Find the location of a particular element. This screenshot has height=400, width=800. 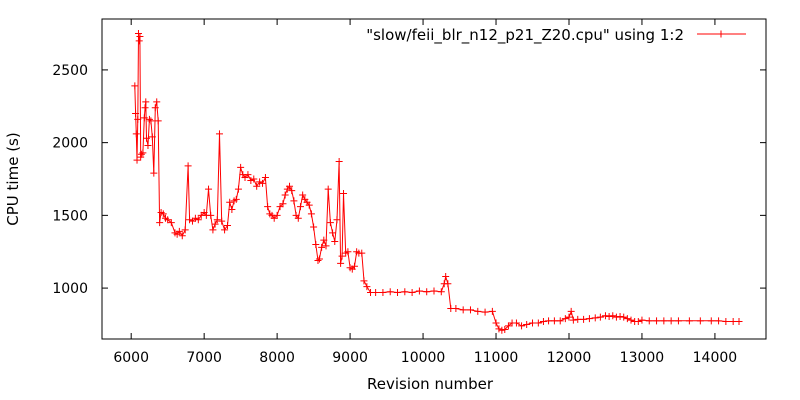

x-tick-label: 8000 is located at coordinates (277, 358).